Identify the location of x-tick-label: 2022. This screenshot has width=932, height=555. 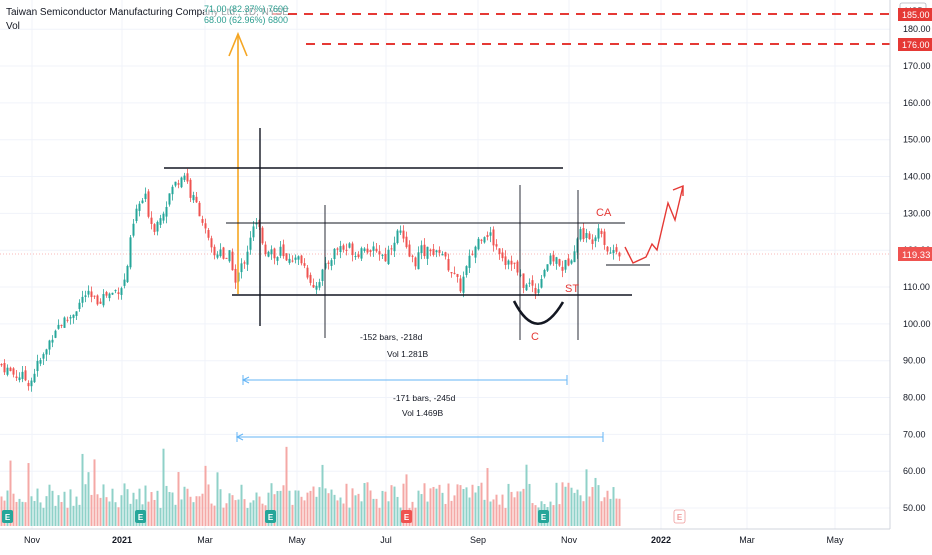
(661, 540).